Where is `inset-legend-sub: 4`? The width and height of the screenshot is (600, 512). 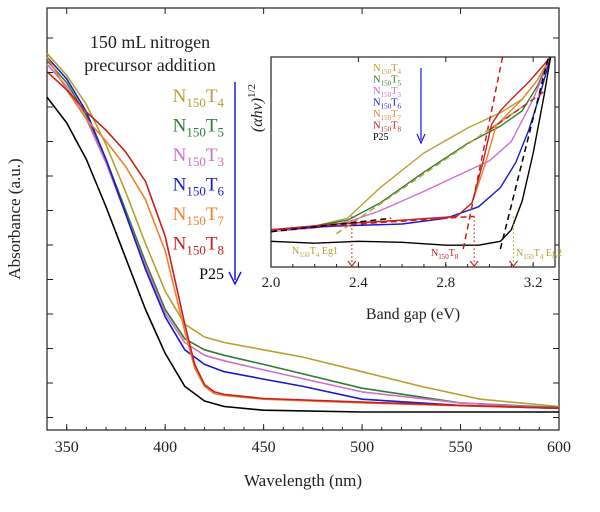 inset-legend-sub: 4 is located at coordinates (400, 72).